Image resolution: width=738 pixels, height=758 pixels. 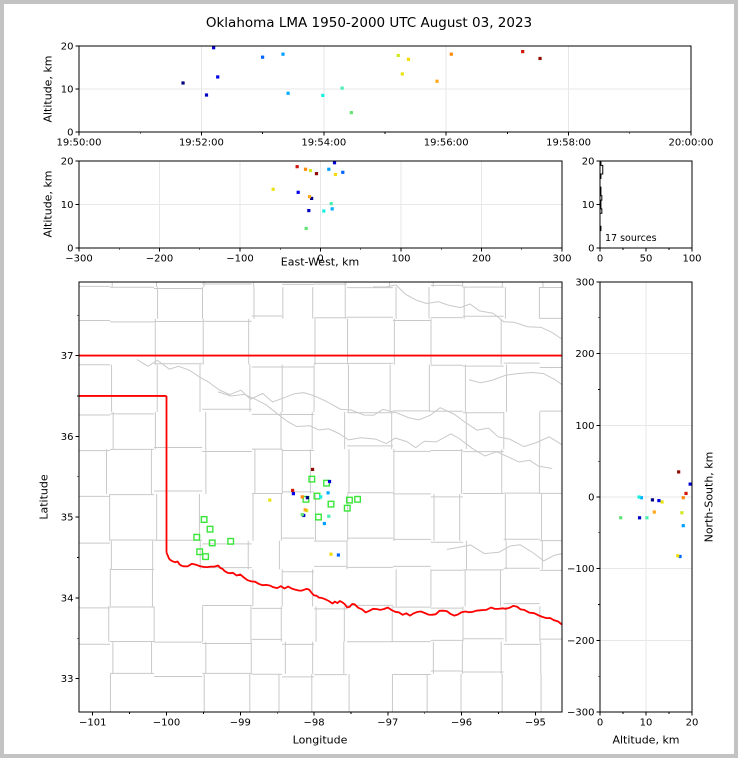 I want to click on y-tick-label: −100, so click(x=580, y=569).